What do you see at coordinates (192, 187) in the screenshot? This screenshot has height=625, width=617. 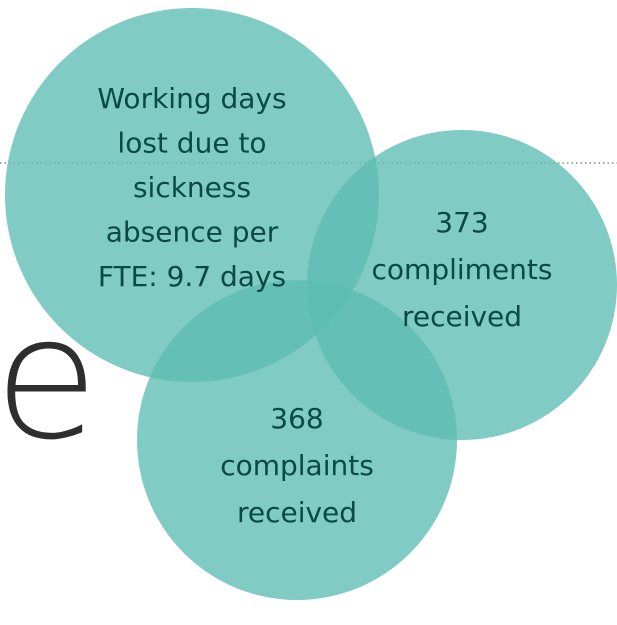 I see `circle-label: sickness` at bounding box center [192, 187].